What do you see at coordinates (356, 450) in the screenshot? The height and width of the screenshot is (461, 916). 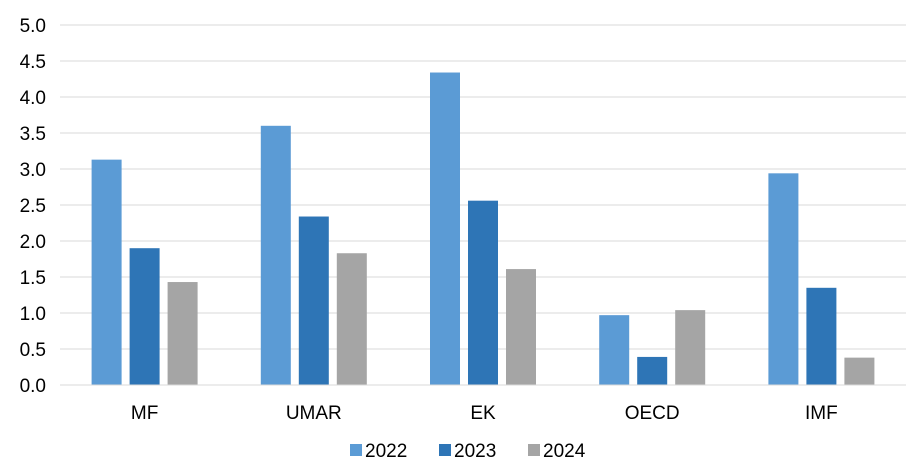 I see `legend-swatch-2022` at bounding box center [356, 450].